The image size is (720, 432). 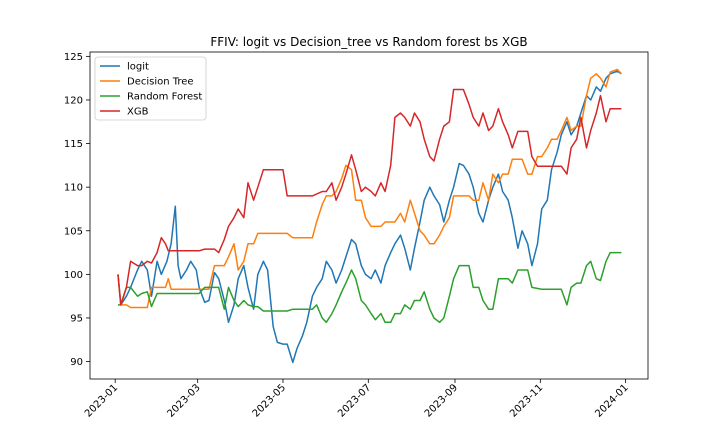 What do you see at coordinates (76, 362) in the screenshot?
I see `y-tick-label: 90` at bounding box center [76, 362].